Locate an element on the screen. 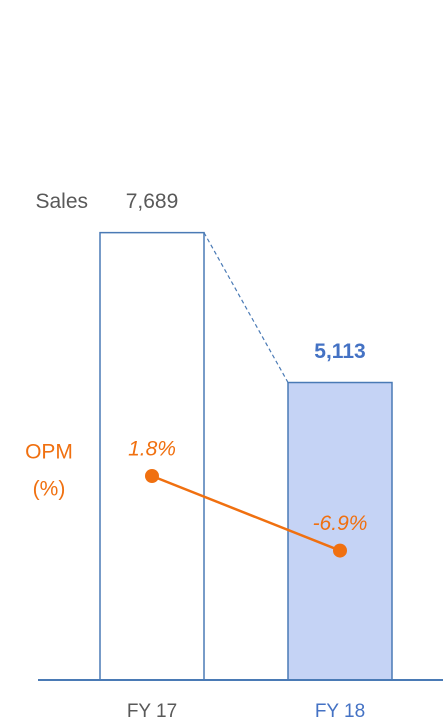 This screenshot has width=443, height=725. bar-value-label: 5,113 is located at coordinates (339, 351).